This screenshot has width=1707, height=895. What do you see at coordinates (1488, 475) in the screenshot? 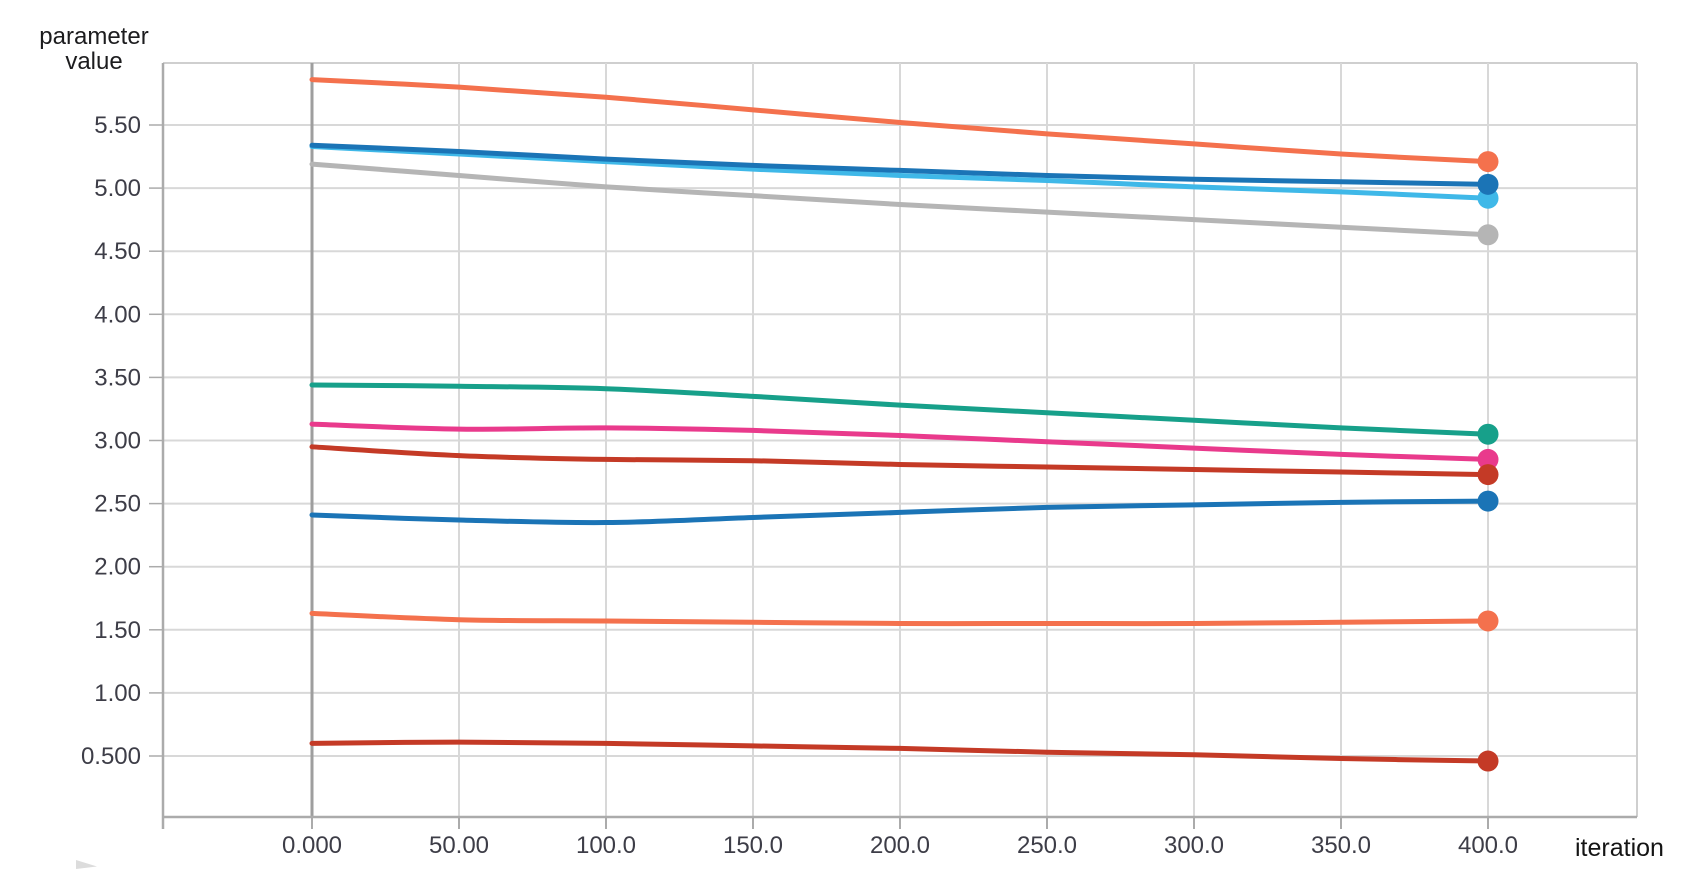
I see `series-brick-upper-endpoint` at bounding box center [1488, 475].